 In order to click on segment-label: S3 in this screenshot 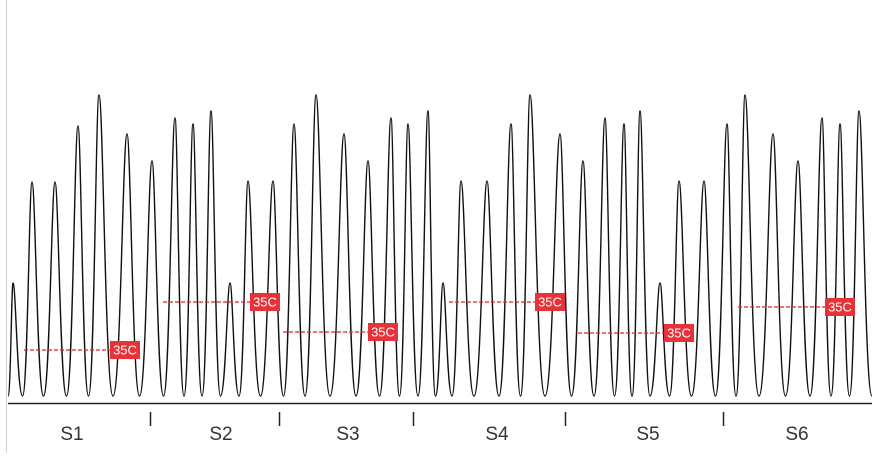, I will do `click(347, 434)`.